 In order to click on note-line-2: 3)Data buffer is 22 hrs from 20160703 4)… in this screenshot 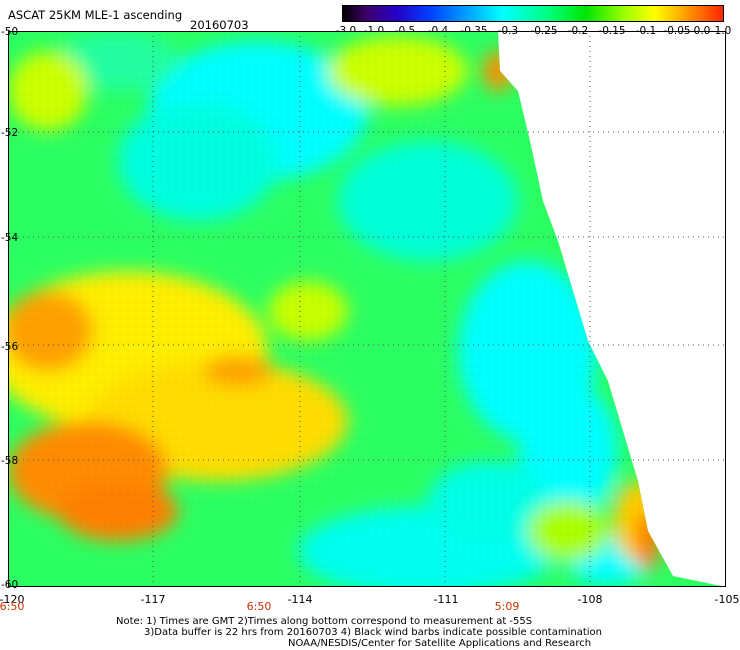, I will do `click(373, 632)`.